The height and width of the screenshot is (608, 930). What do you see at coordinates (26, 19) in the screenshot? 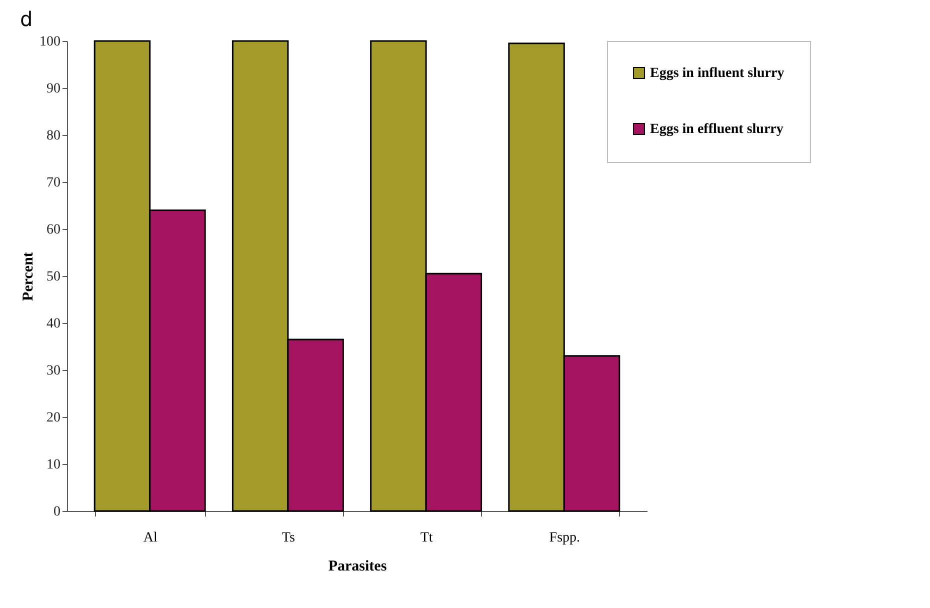
I see `chart-title: d` at bounding box center [26, 19].